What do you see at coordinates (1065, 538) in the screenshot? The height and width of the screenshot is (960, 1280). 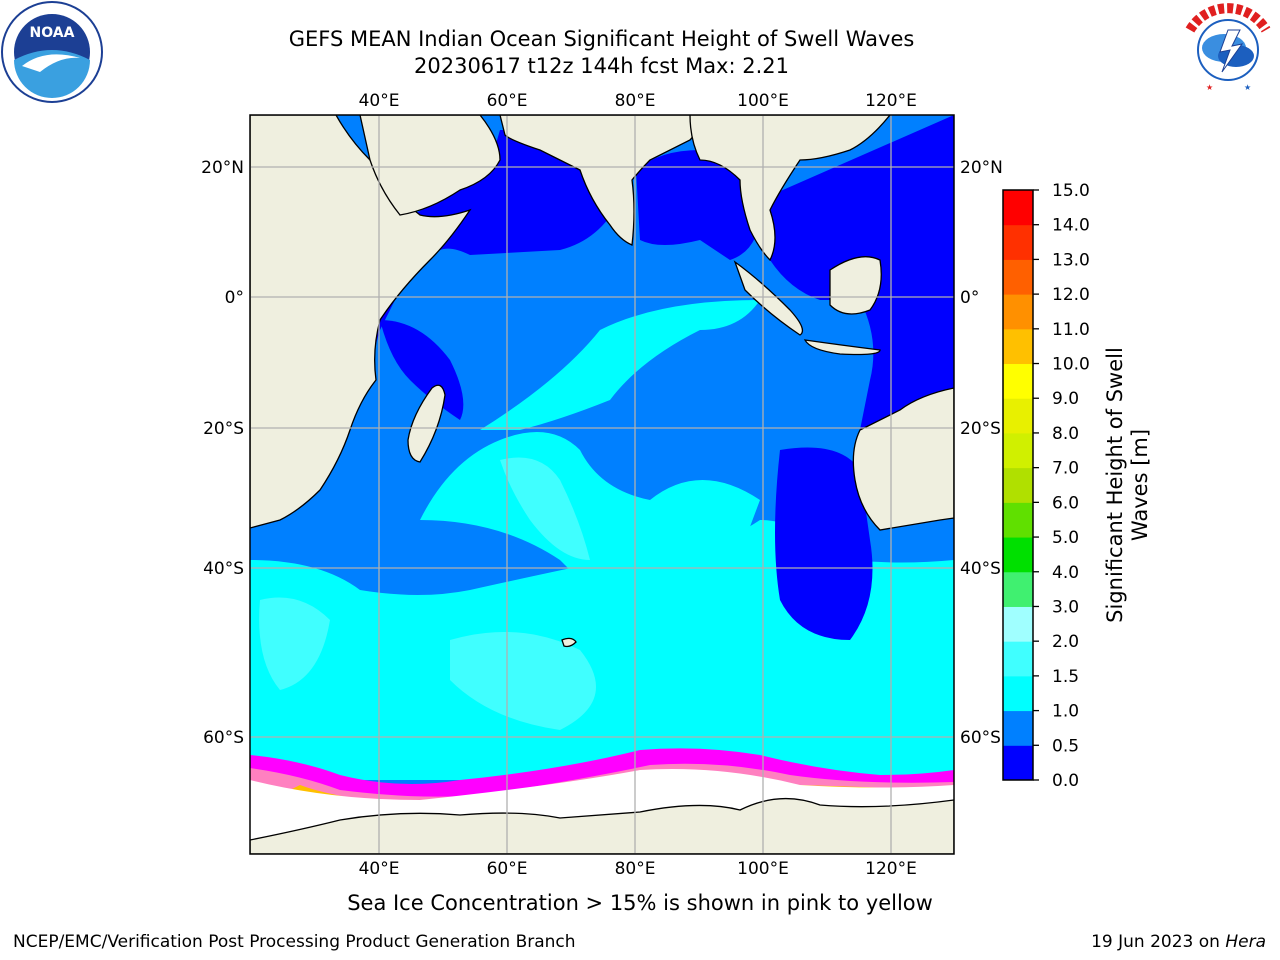 I see `colorbar-tick-label: 5.0` at bounding box center [1065, 538].